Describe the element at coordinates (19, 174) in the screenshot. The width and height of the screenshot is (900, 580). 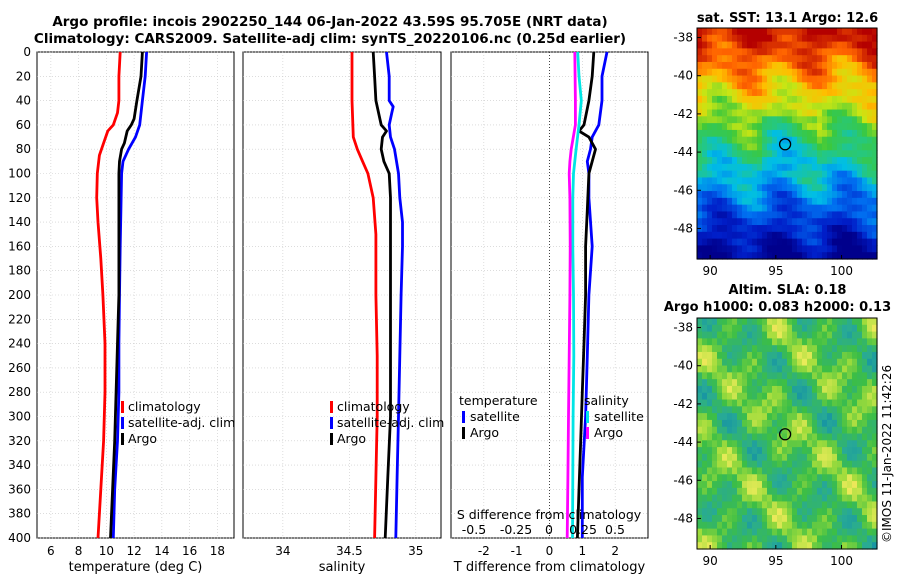
I see `temperature-ytick-label: 100` at that location.